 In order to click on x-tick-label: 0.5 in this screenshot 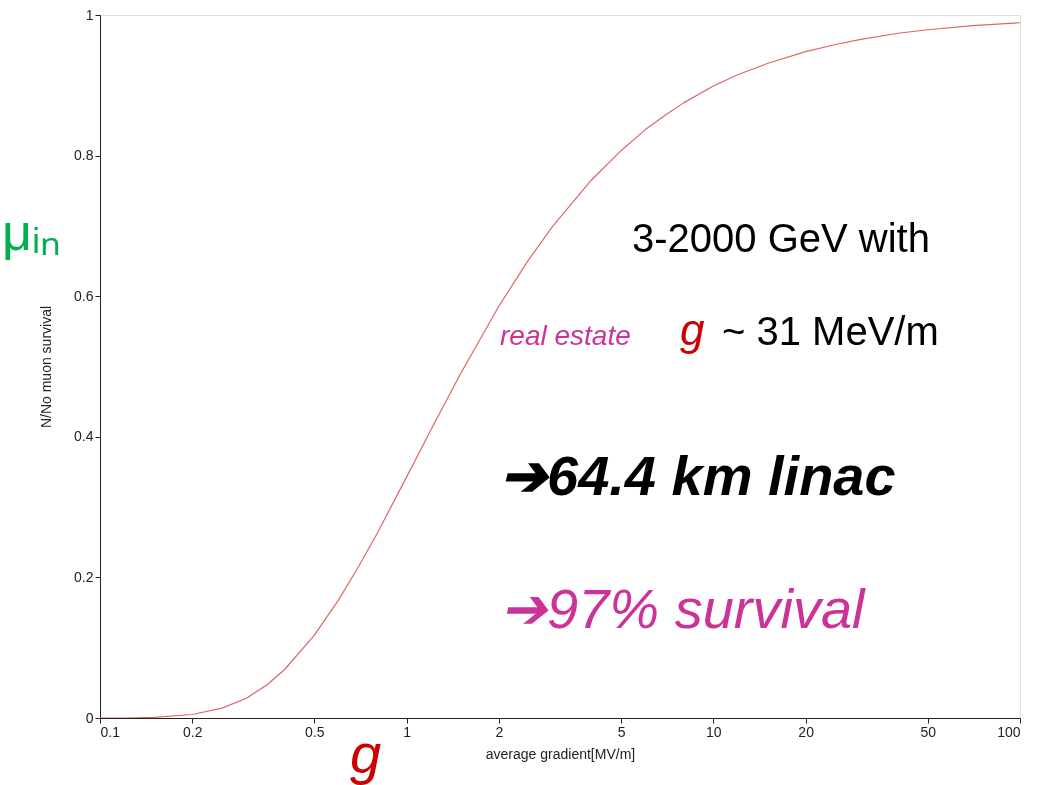, I will do `click(315, 731)`.